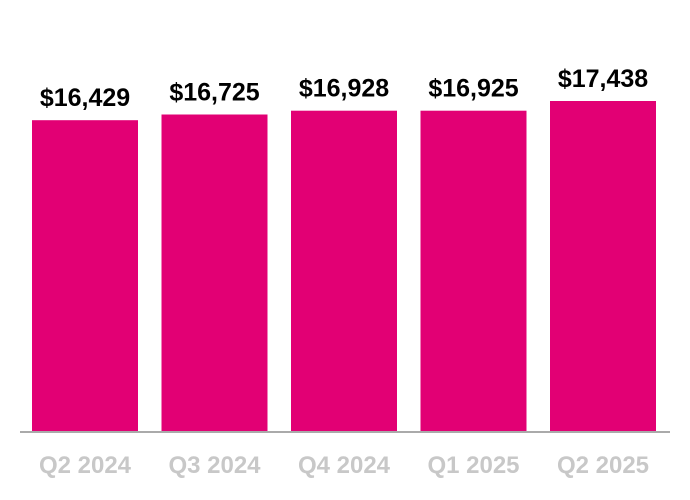 The height and width of the screenshot is (500, 690). I want to click on bar-q3-2024, so click(214, 273).